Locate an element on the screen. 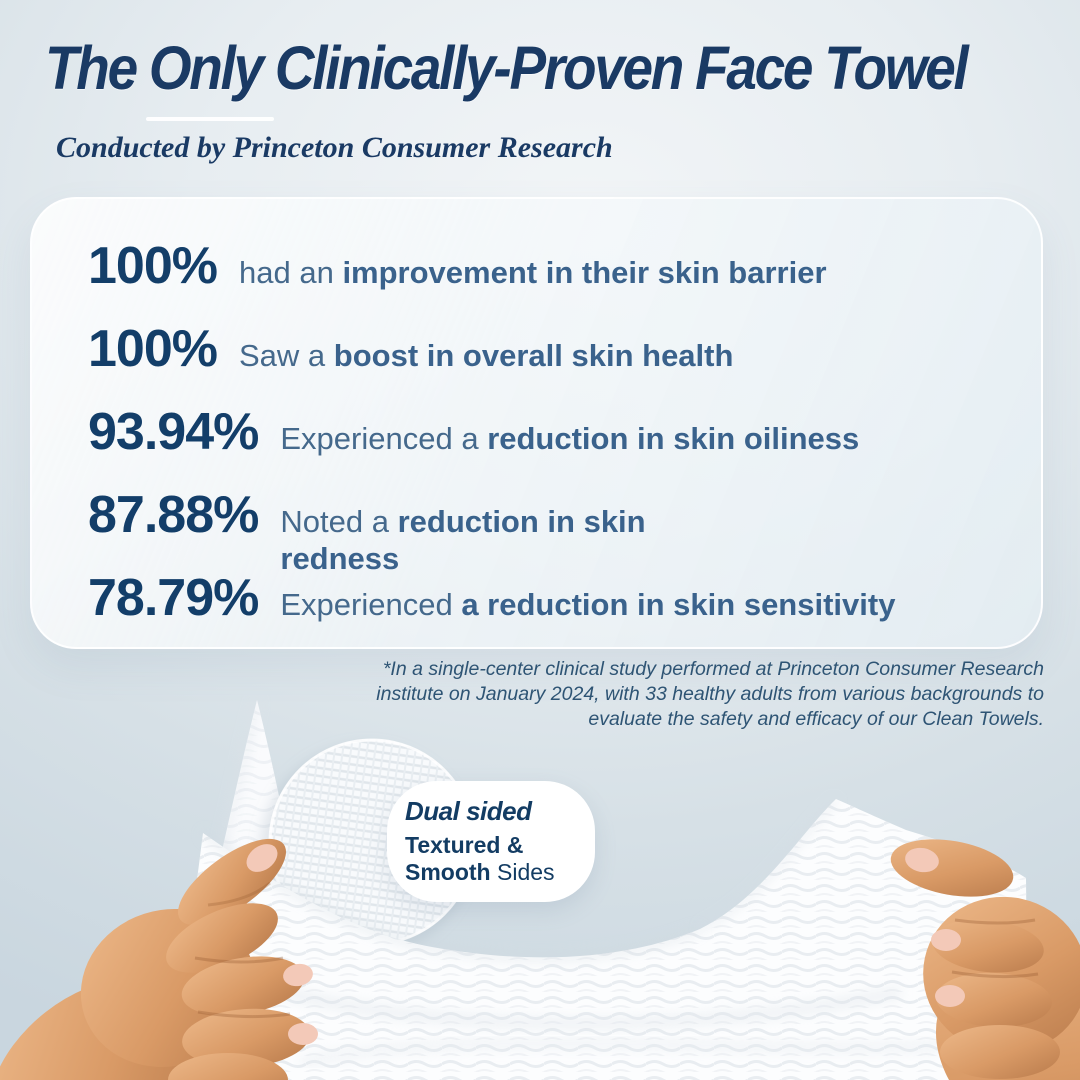 This screenshot has height=1080, width=1080. page-title: The Only Clinically-Proven Face Towel is located at coordinates (507, 68).